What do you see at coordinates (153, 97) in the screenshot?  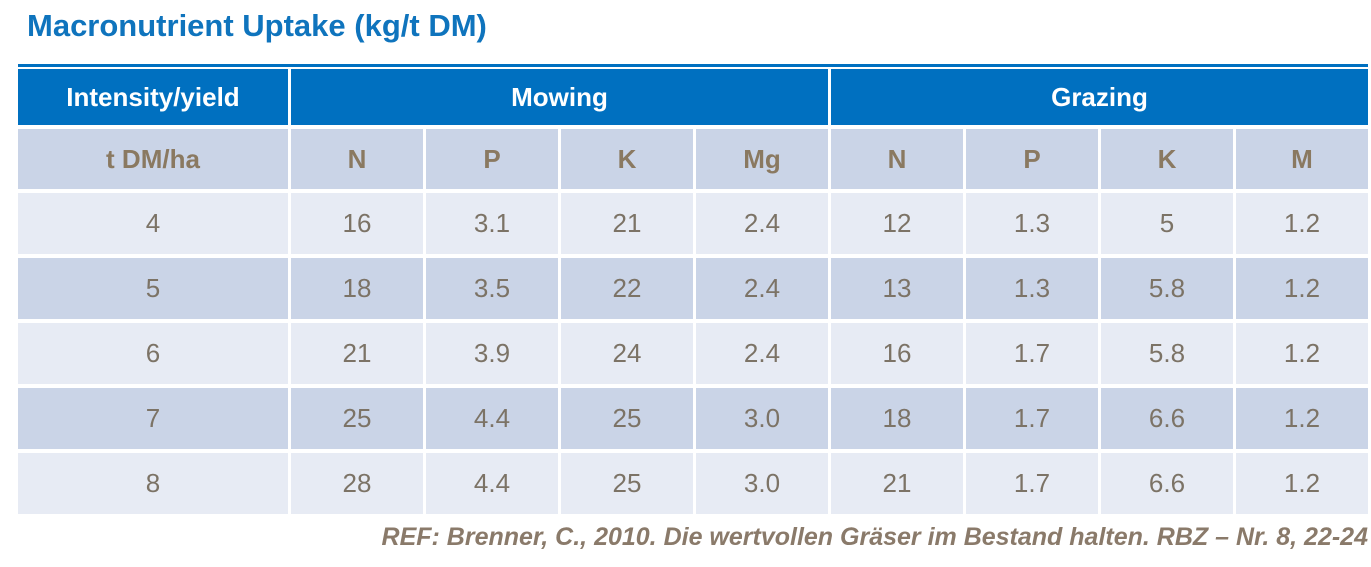 I see `group-header-cell: Intensity/yield` at bounding box center [153, 97].